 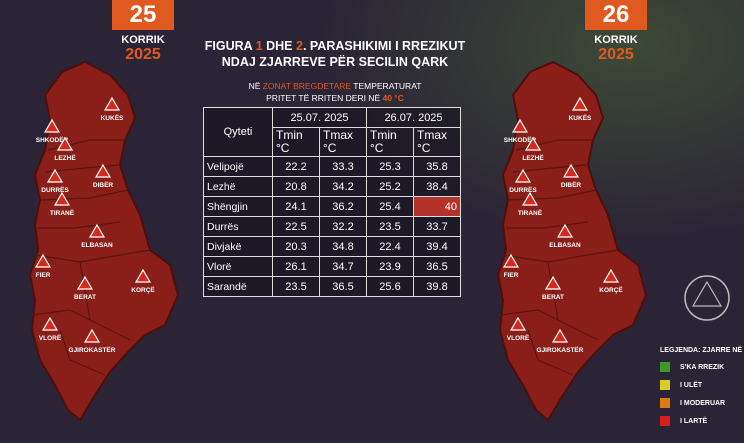 What do you see at coordinates (296, 226) in the screenshot?
I see `value-cell: 22.5` at bounding box center [296, 226].